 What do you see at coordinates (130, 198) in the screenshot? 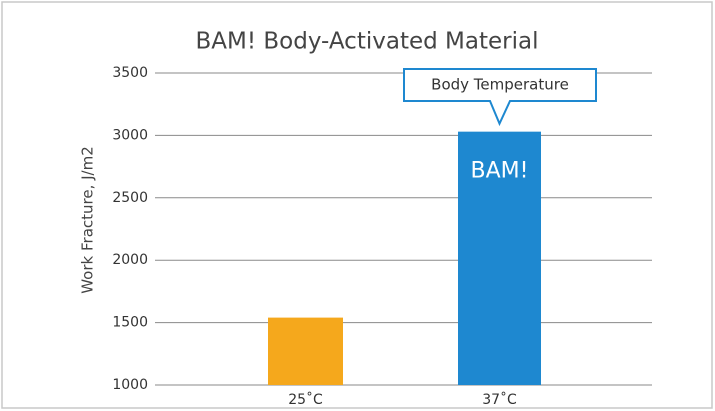
I see `y-tick-label: 2500` at bounding box center [130, 198].